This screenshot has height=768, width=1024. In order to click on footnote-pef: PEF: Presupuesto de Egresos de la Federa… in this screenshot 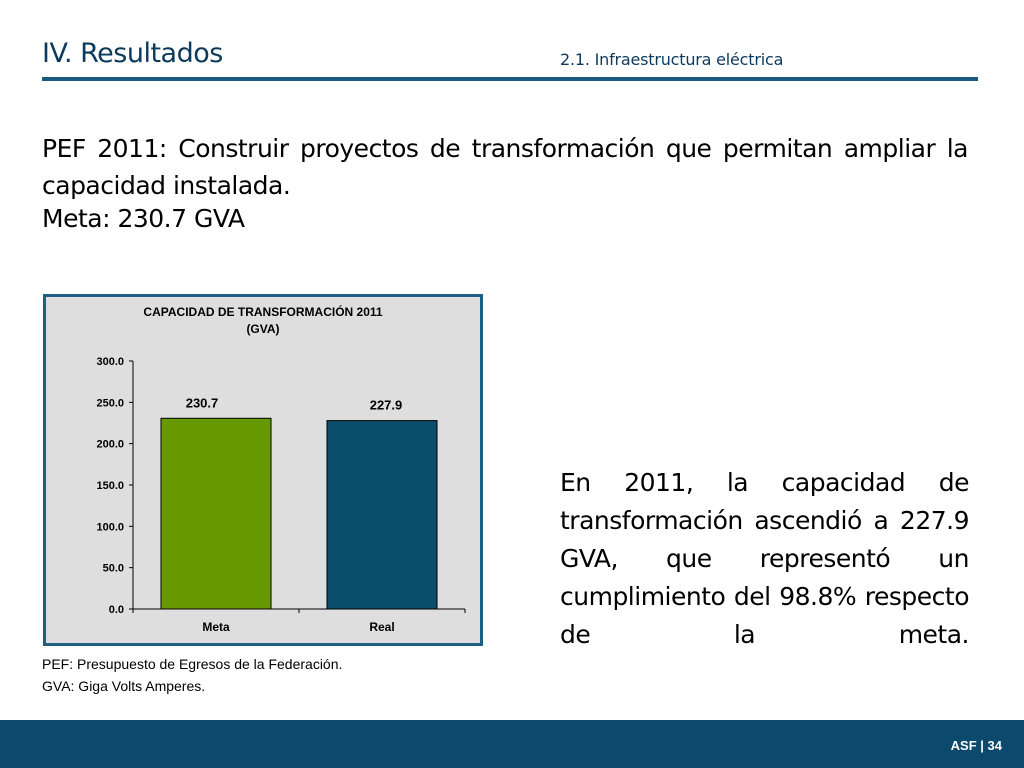, I will do `click(192, 664)`.